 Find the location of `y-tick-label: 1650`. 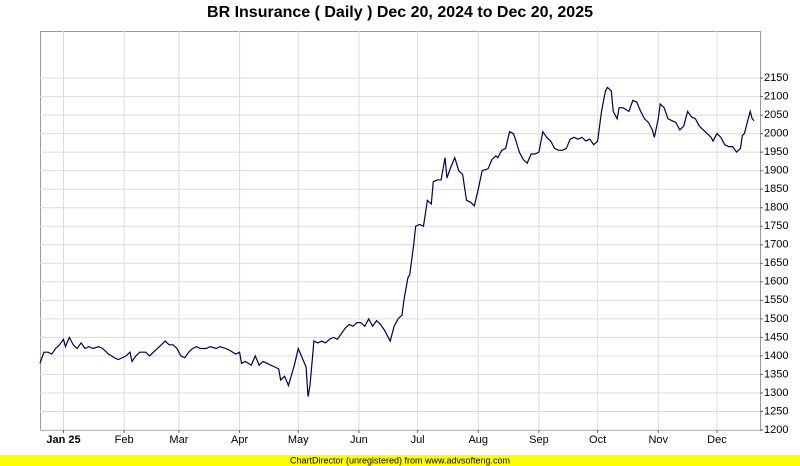

y-tick-label: 1650 is located at coordinates (776, 263).